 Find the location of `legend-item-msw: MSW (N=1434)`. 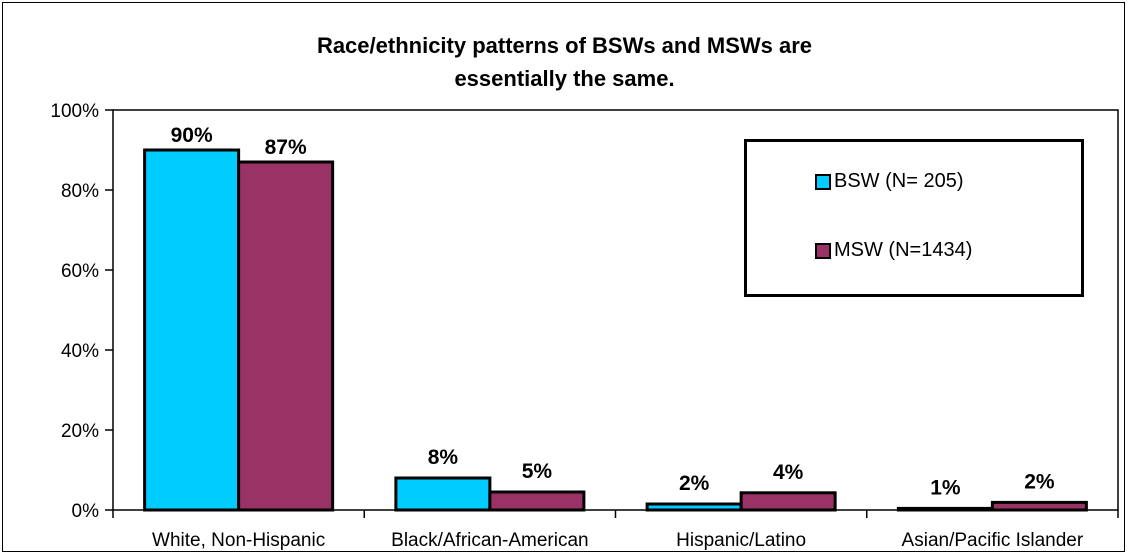

legend-item-msw: MSW (N=1434) is located at coordinates (893, 250).